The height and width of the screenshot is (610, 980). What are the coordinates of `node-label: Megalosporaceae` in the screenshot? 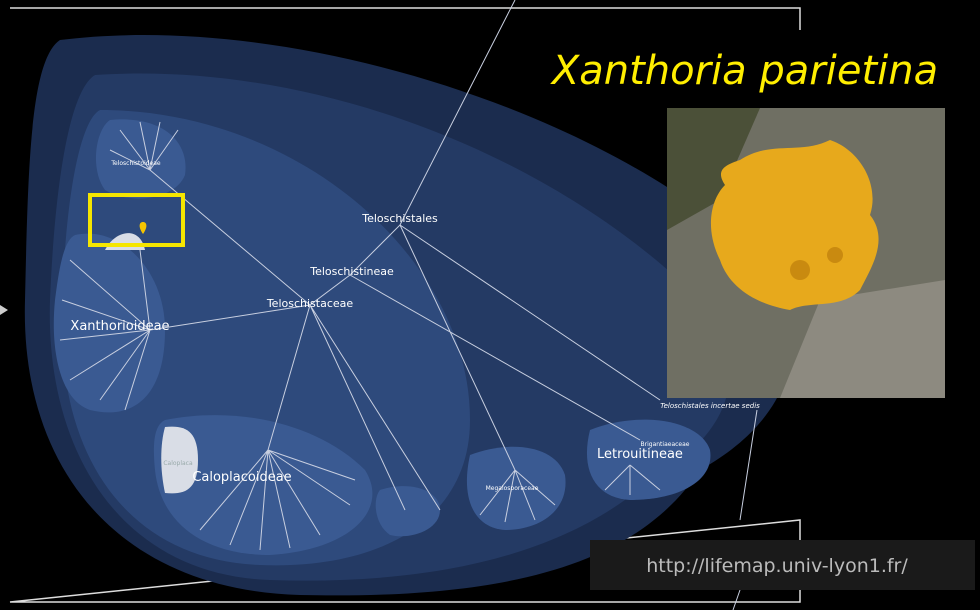 It's located at (512, 488).